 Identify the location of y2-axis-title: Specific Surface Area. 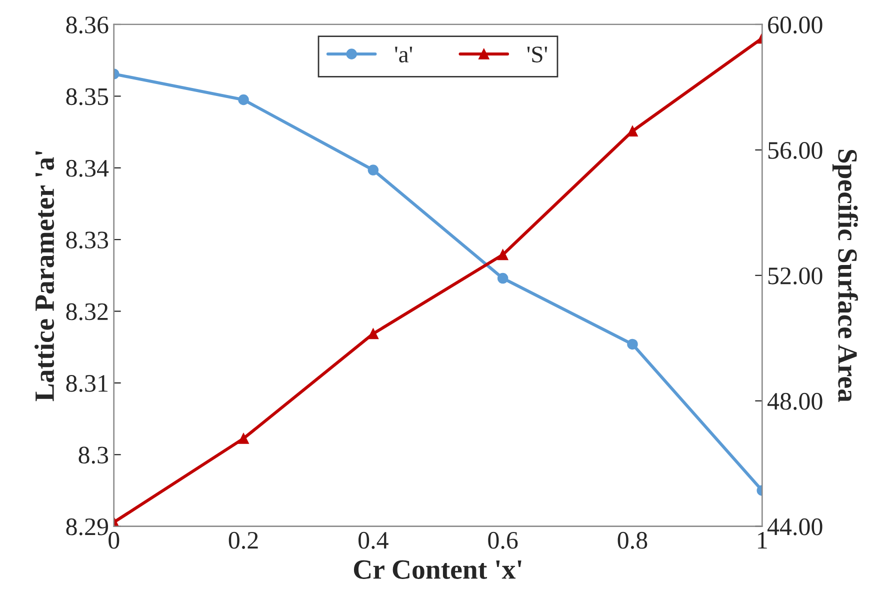
(845, 276).